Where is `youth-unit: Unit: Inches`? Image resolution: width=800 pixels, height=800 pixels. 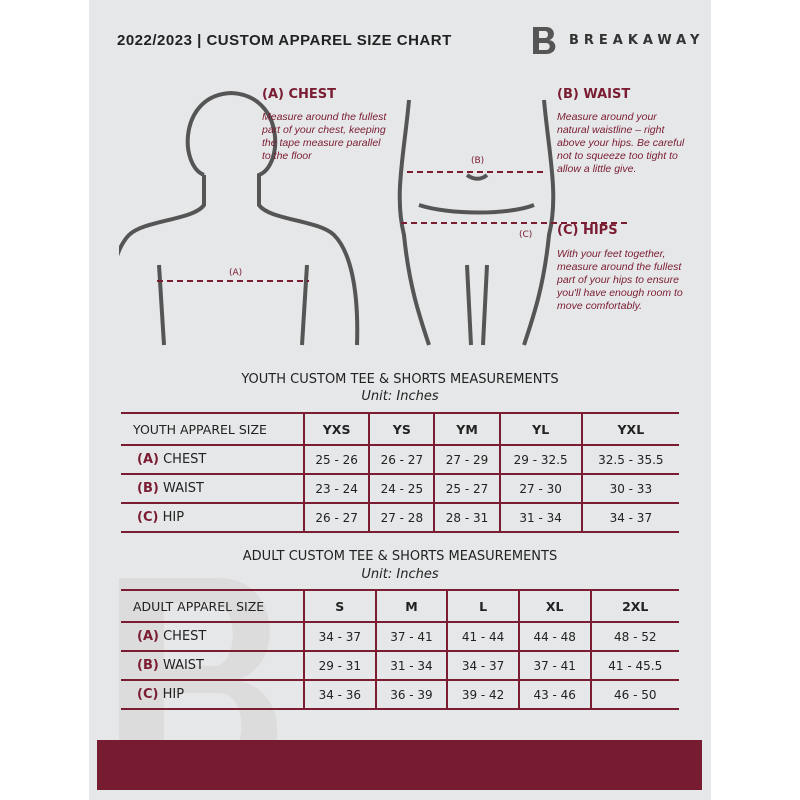 youth-unit: Unit: Inches is located at coordinates (400, 396).